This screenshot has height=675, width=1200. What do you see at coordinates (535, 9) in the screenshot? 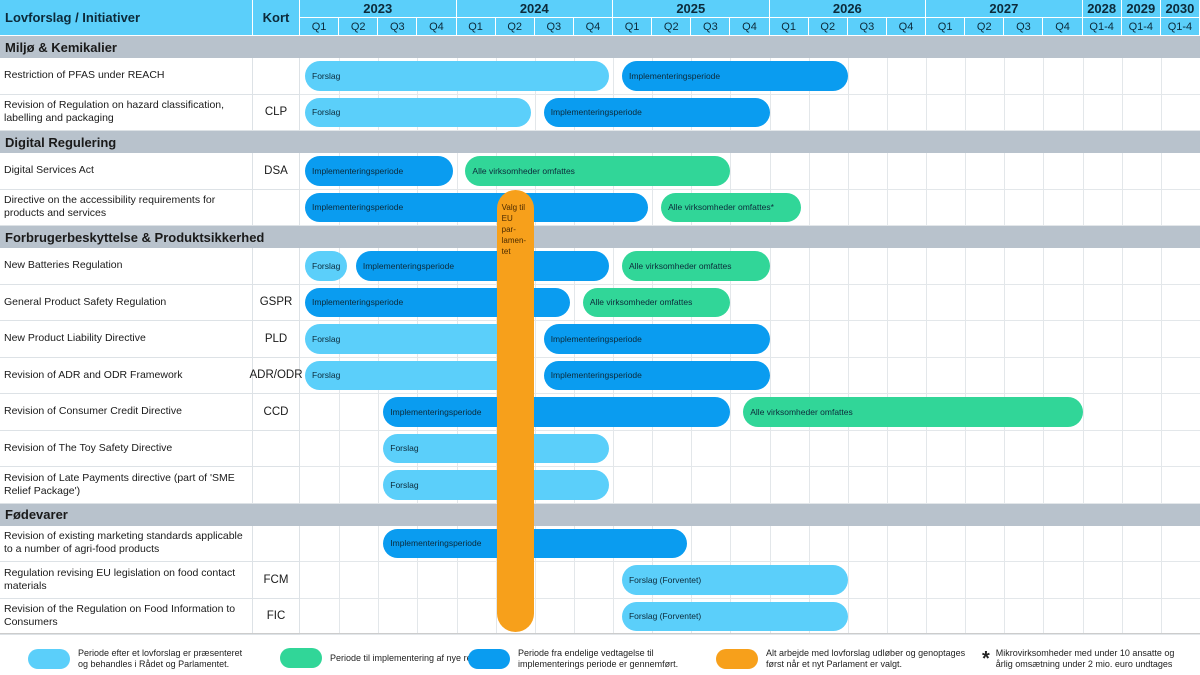
I see `year-header: 2024` at bounding box center [535, 9].